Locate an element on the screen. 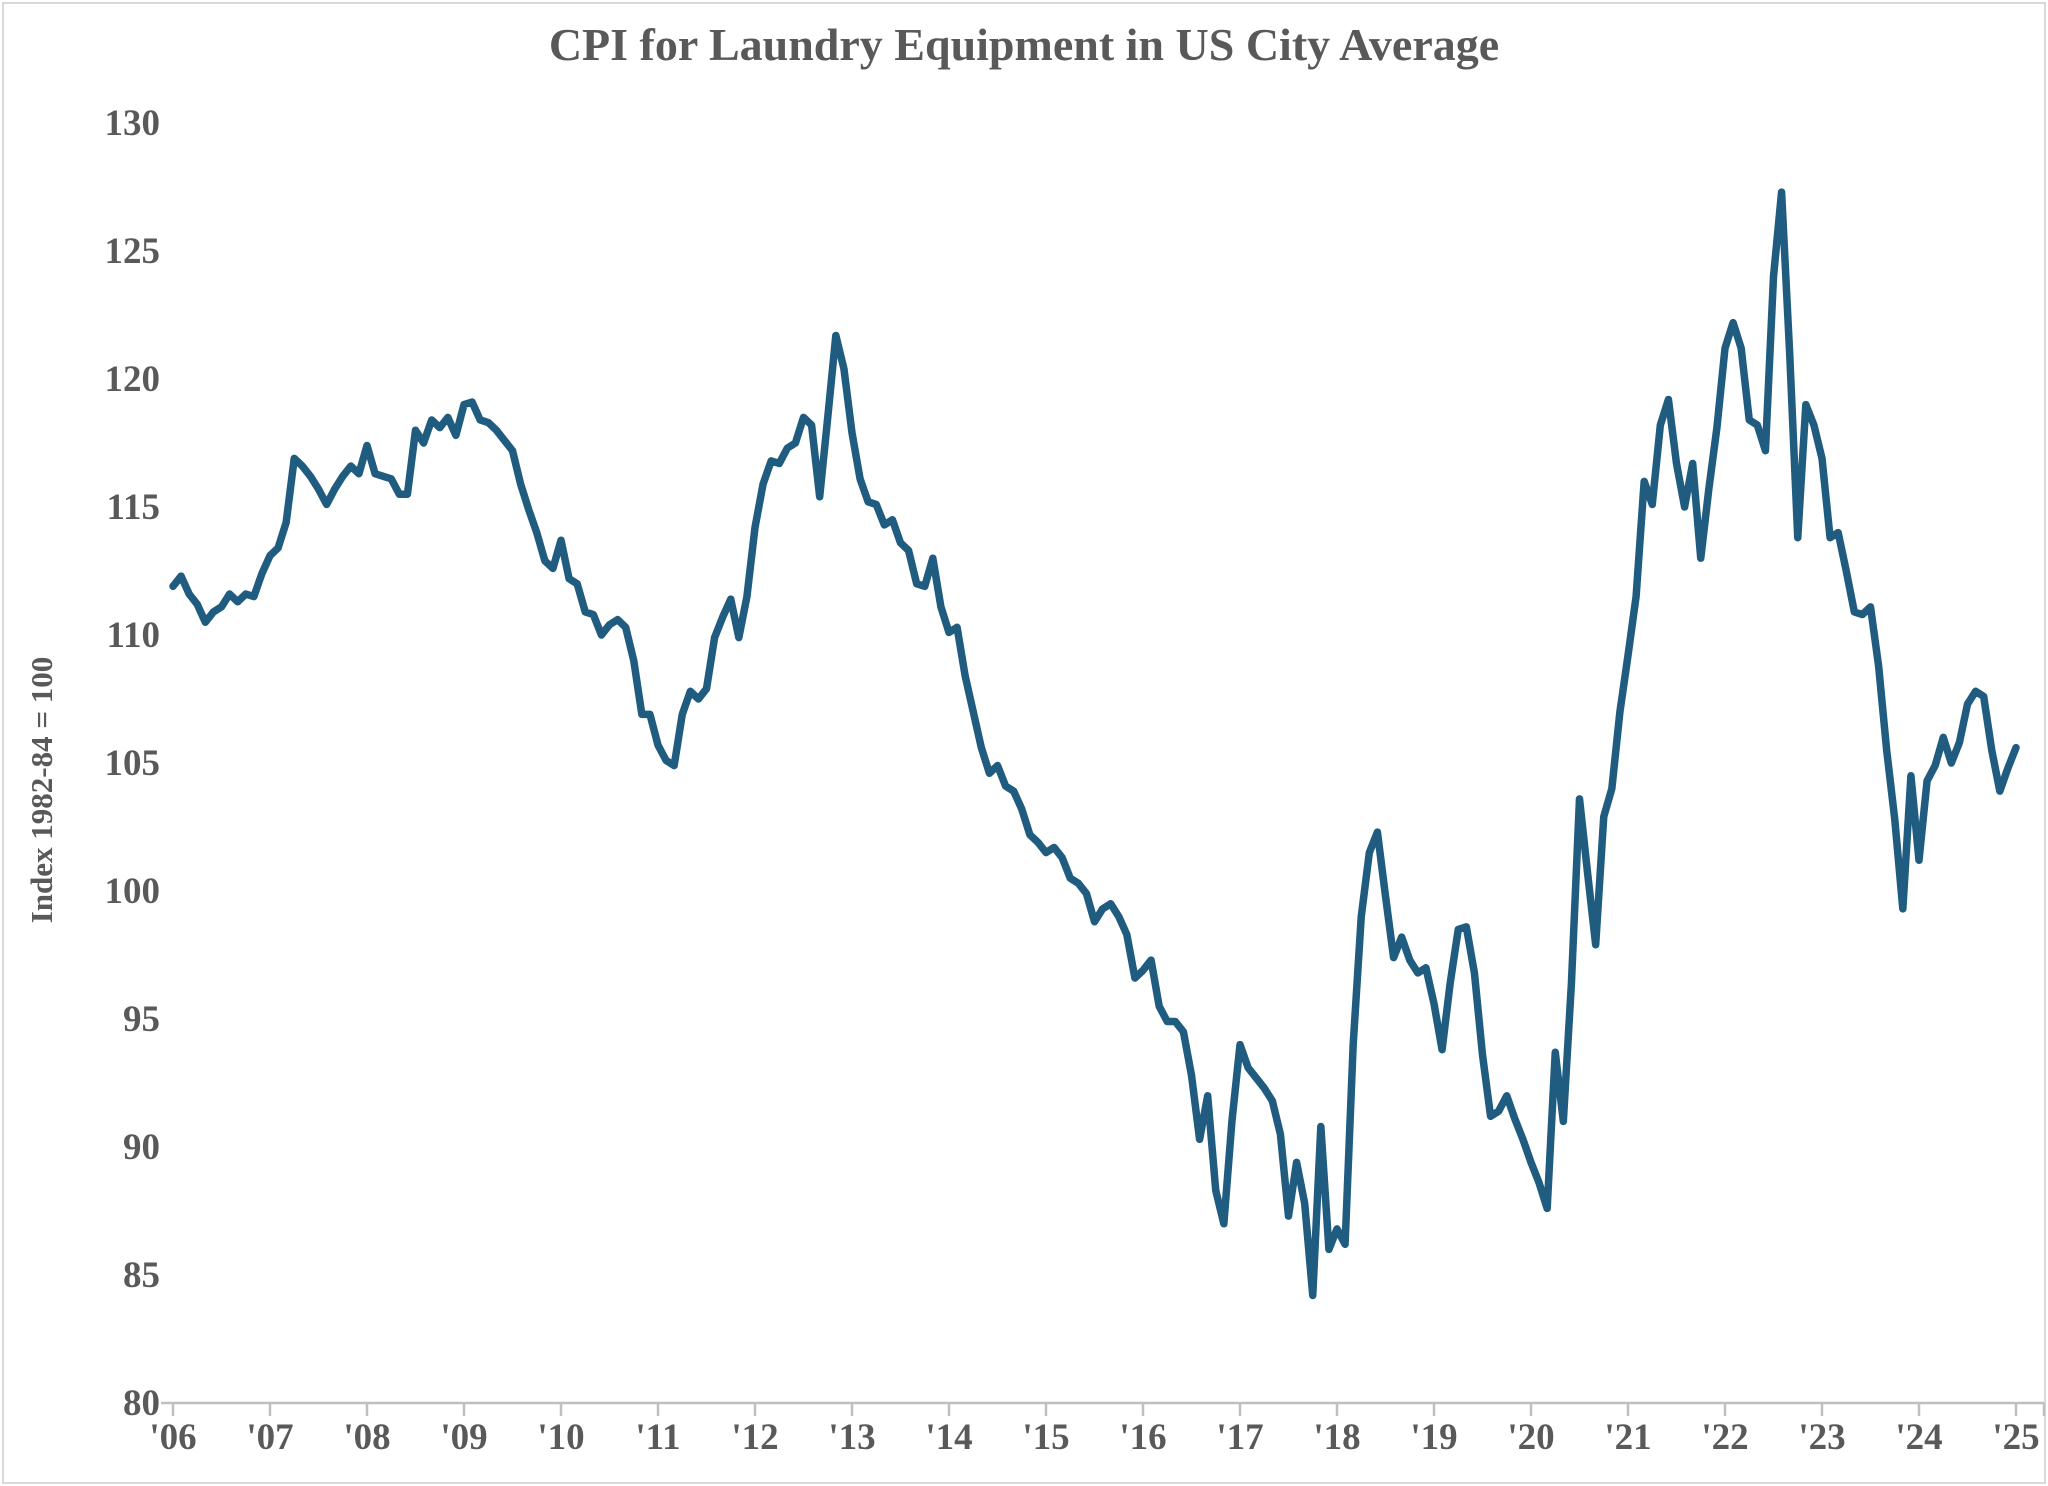 This screenshot has height=1486, width=2048. x-tick-label-17: '17 is located at coordinates (1240, 1437).